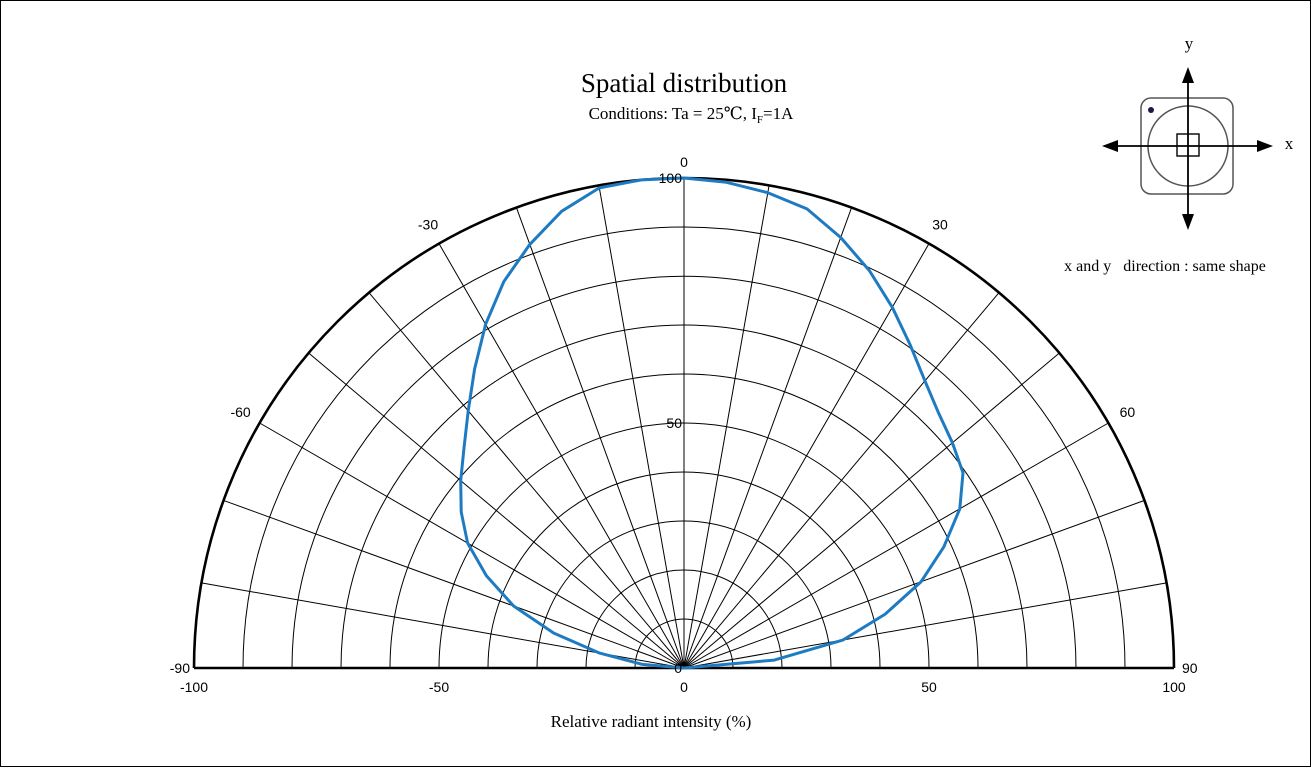 Image resolution: width=1311 pixels, height=771 pixels. Describe the element at coordinates (428, 225) in the screenshot. I see `angle-label: -30` at that location.